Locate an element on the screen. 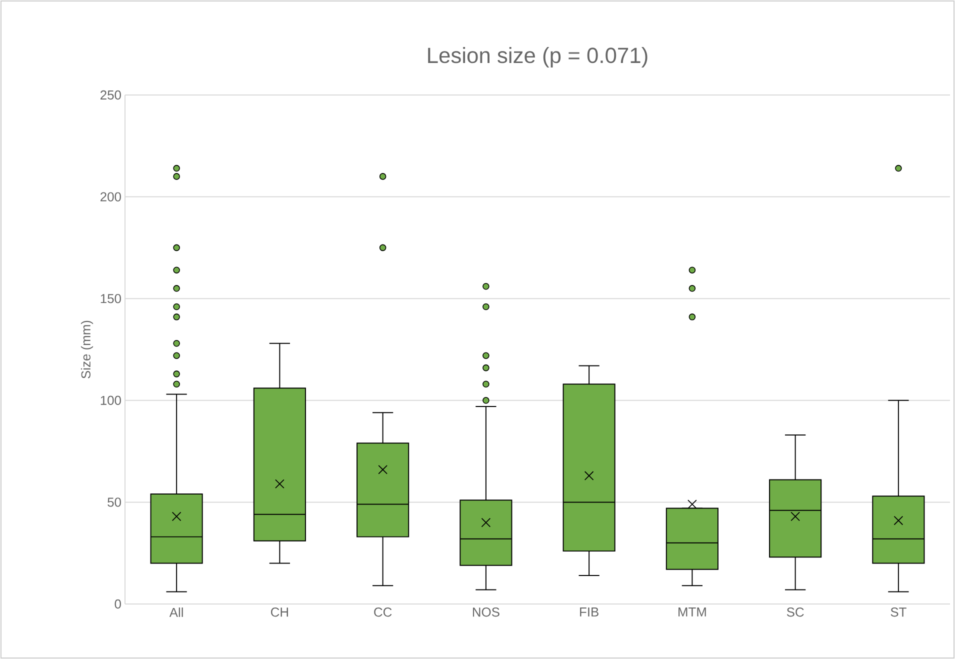 The image size is (955, 659). x-tick-label: NOS is located at coordinates (486, 612).